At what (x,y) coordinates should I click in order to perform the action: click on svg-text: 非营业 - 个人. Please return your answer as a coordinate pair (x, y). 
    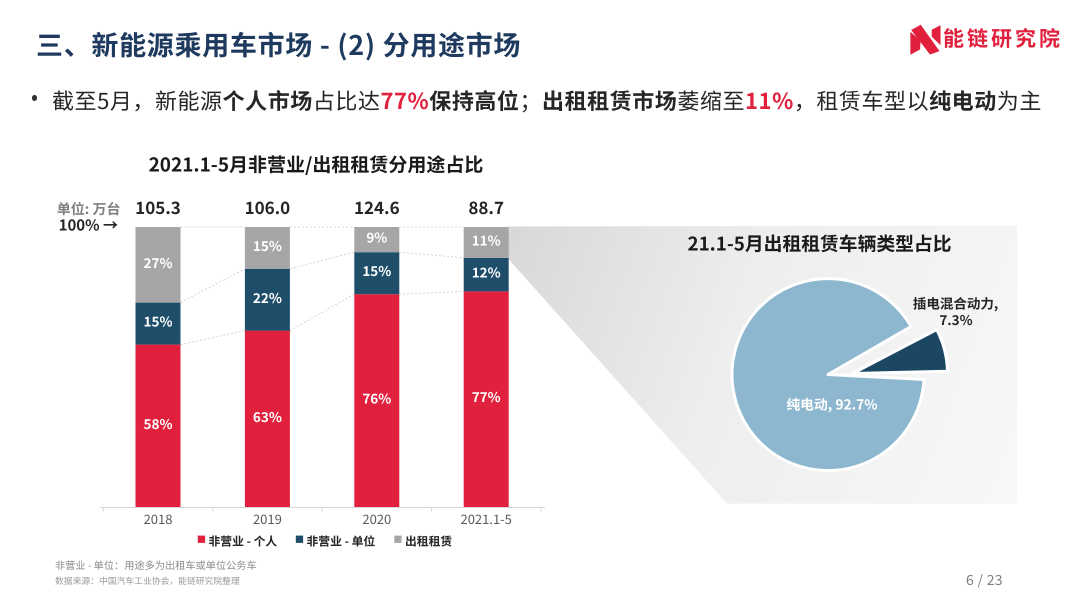
    Looking at the image, I should click on (243, 541).